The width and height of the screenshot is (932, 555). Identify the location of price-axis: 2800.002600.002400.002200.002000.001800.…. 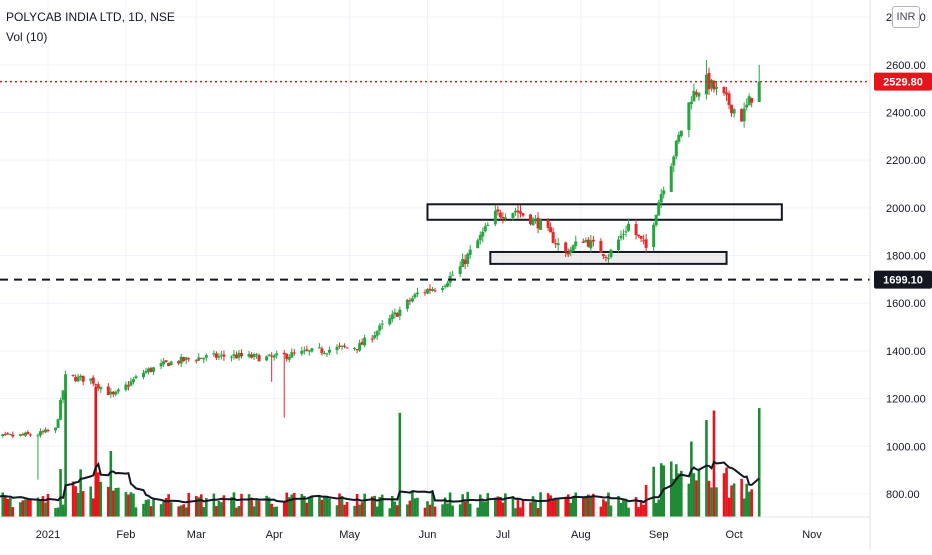
(901, 275).